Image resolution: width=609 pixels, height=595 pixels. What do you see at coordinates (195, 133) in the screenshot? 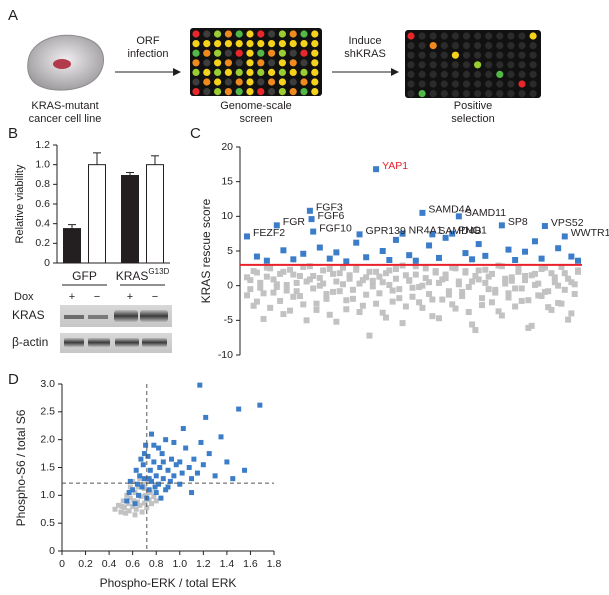
I see `panel-label: C` at bounding box center [195, 133].